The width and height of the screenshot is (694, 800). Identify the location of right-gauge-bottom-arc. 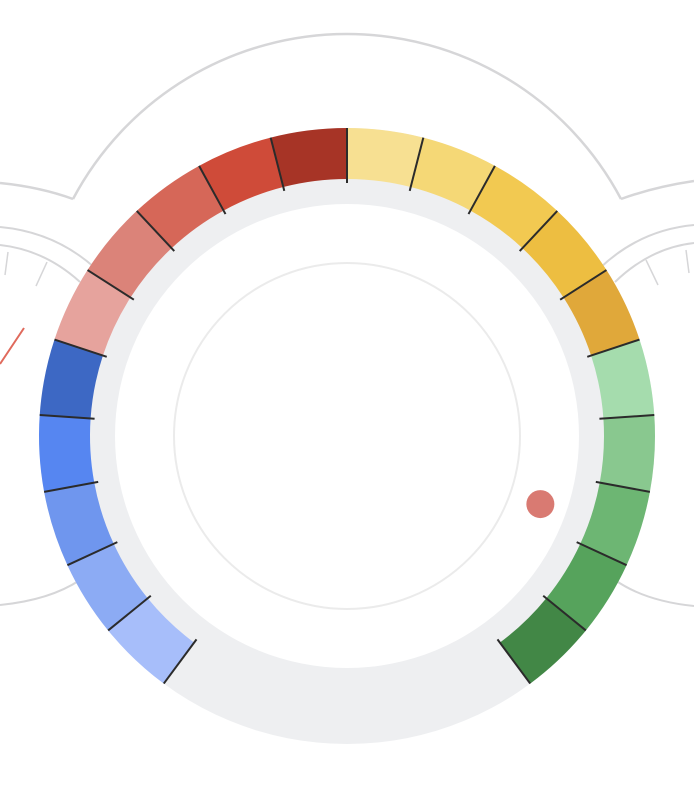
(654, 593).